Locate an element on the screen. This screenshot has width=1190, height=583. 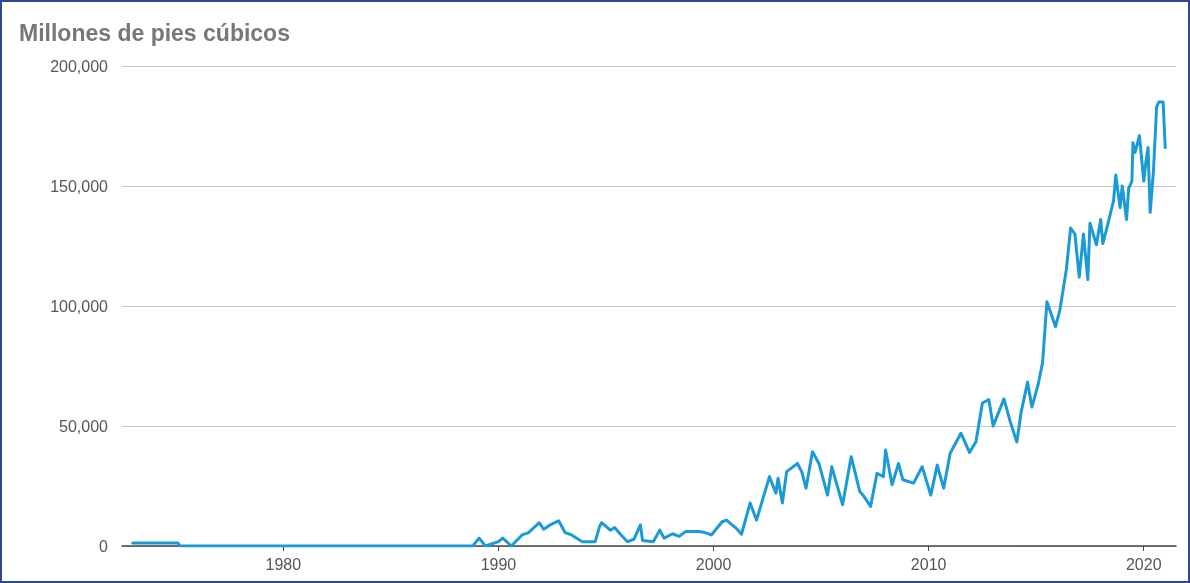
y-tick-label: 0 is located at coordinates (104, 546).